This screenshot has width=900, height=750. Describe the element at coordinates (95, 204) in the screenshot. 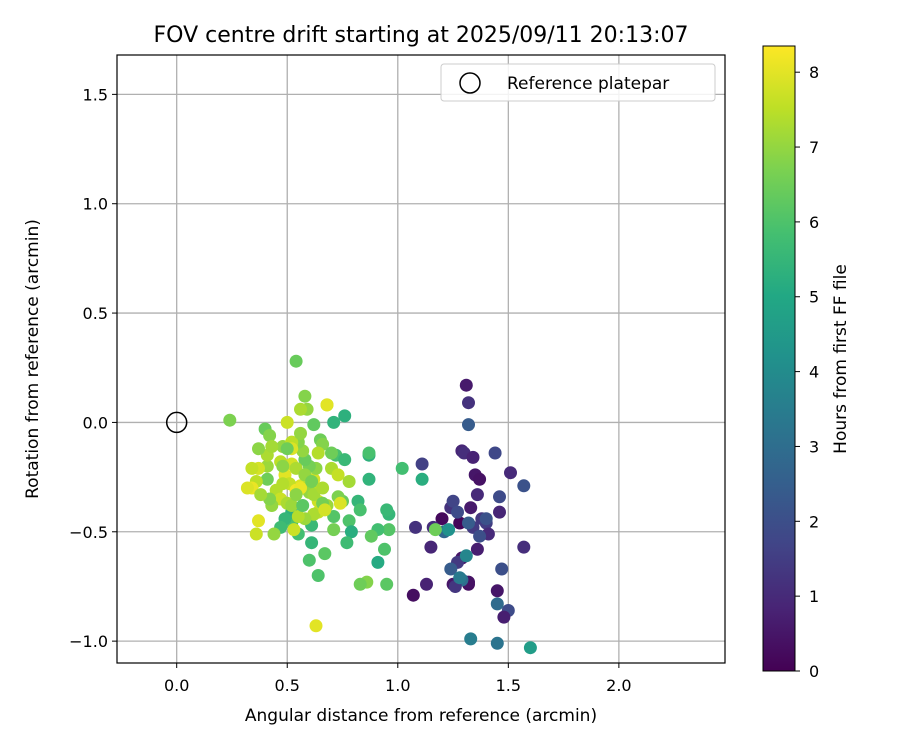

I see `y-tick-label: 1.0` at that location.